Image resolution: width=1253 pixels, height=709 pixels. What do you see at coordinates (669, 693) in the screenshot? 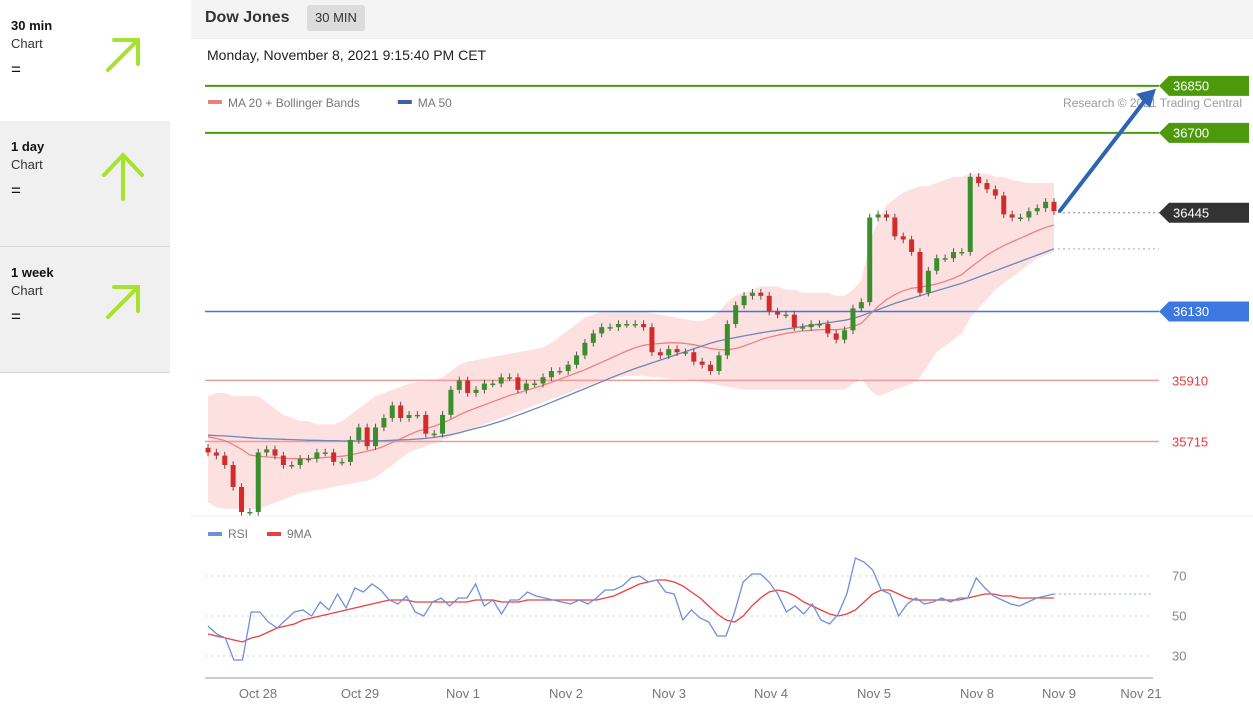
I see `x-tick-label: Nov 3` at bounding box center [669, 693].